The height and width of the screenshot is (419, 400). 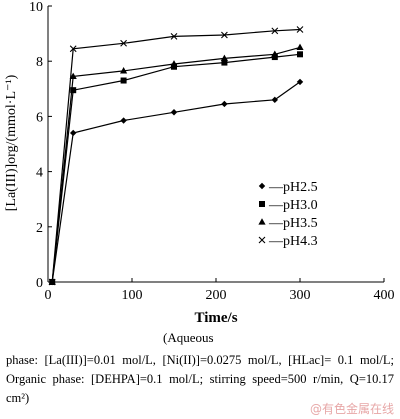 I want to click on caption-opening: (Aqueous, so click(x=188, y=337).